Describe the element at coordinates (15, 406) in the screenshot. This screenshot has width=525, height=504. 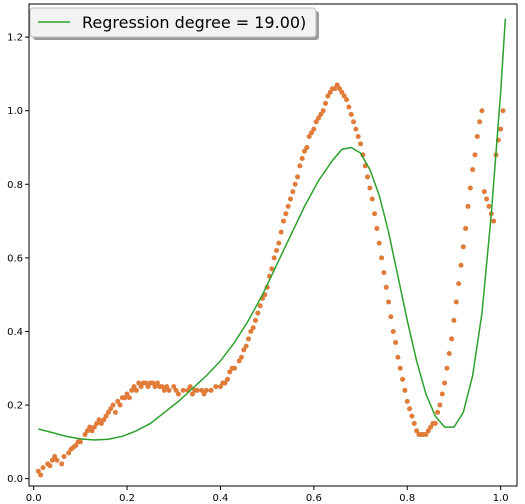
I see `y-tick-label: 0.2` at that location.